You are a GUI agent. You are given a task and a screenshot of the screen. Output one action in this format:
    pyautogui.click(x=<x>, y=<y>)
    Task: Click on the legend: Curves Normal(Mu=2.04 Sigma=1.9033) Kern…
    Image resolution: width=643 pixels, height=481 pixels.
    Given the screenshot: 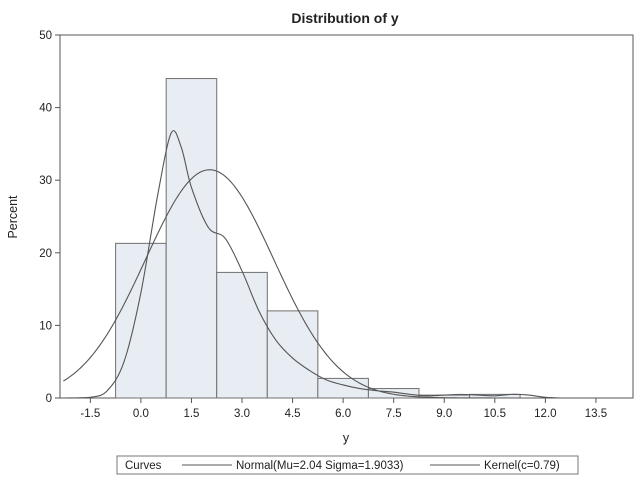 What is the action you would take?
    pyautogui.click(x=347, y=465)
    